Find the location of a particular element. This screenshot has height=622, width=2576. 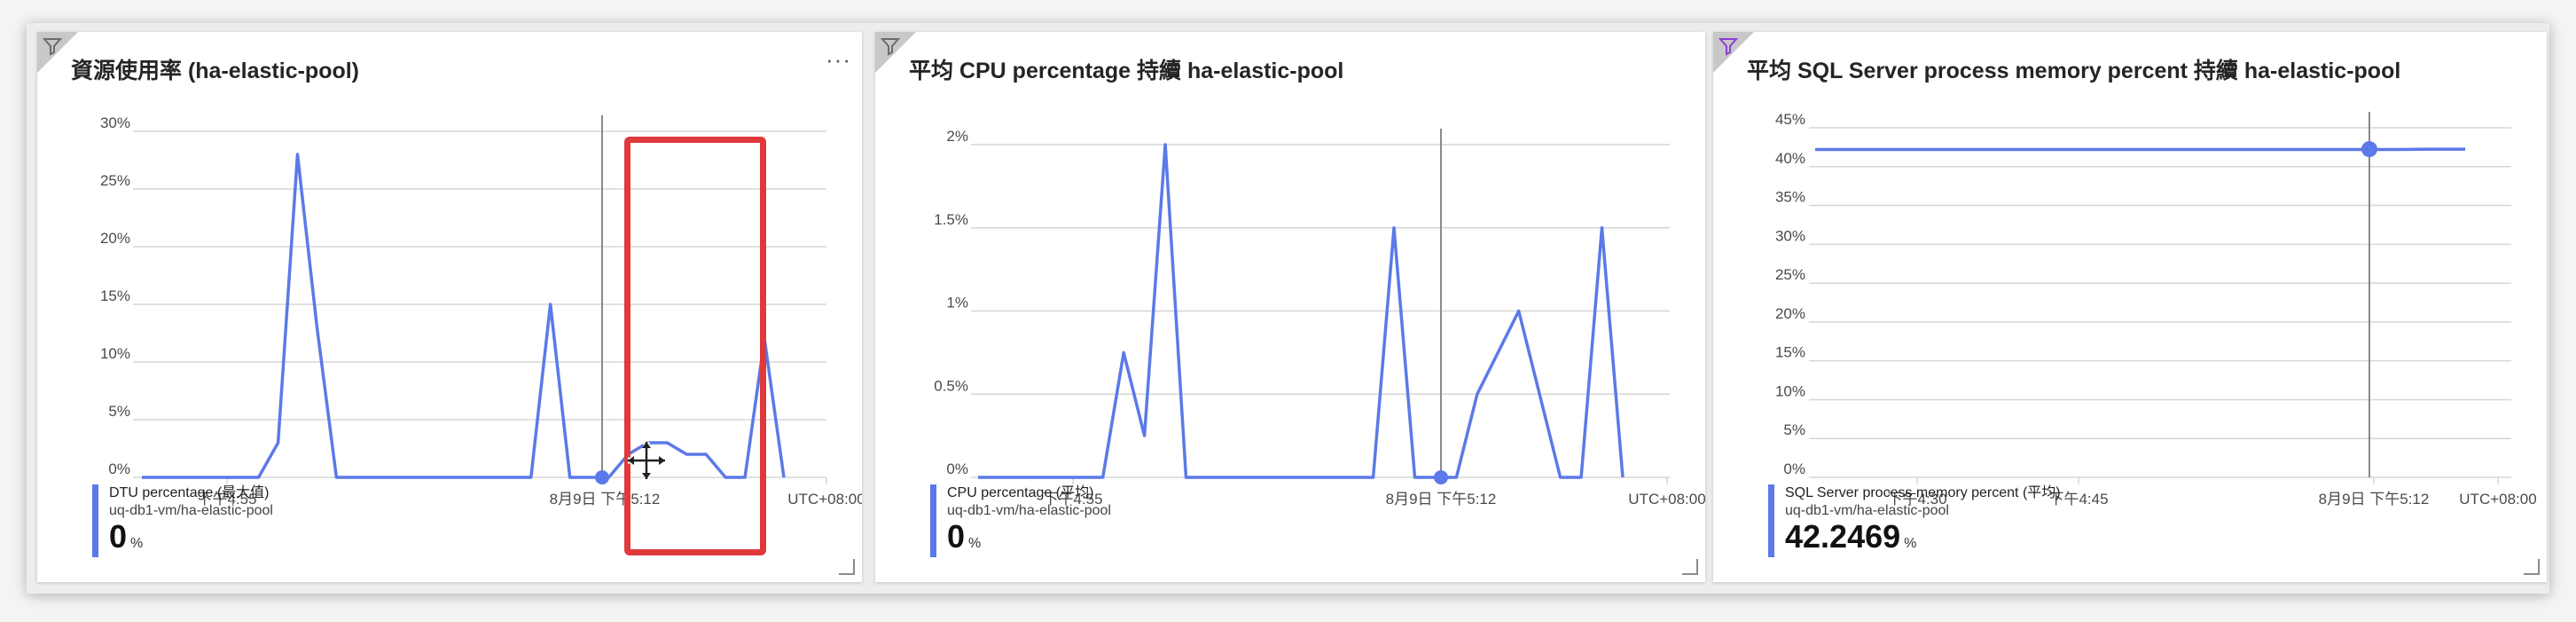

y-axis-ticks: 2% 1.5% 1% 0.5% 0% is located at coordinates (951, 302).